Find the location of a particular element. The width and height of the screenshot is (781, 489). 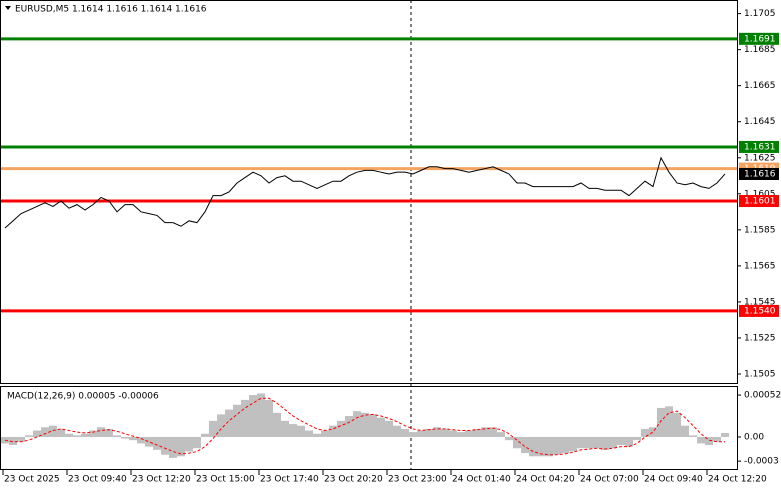

y-tick-label: 0.00 is located at coordinates (754, 437).